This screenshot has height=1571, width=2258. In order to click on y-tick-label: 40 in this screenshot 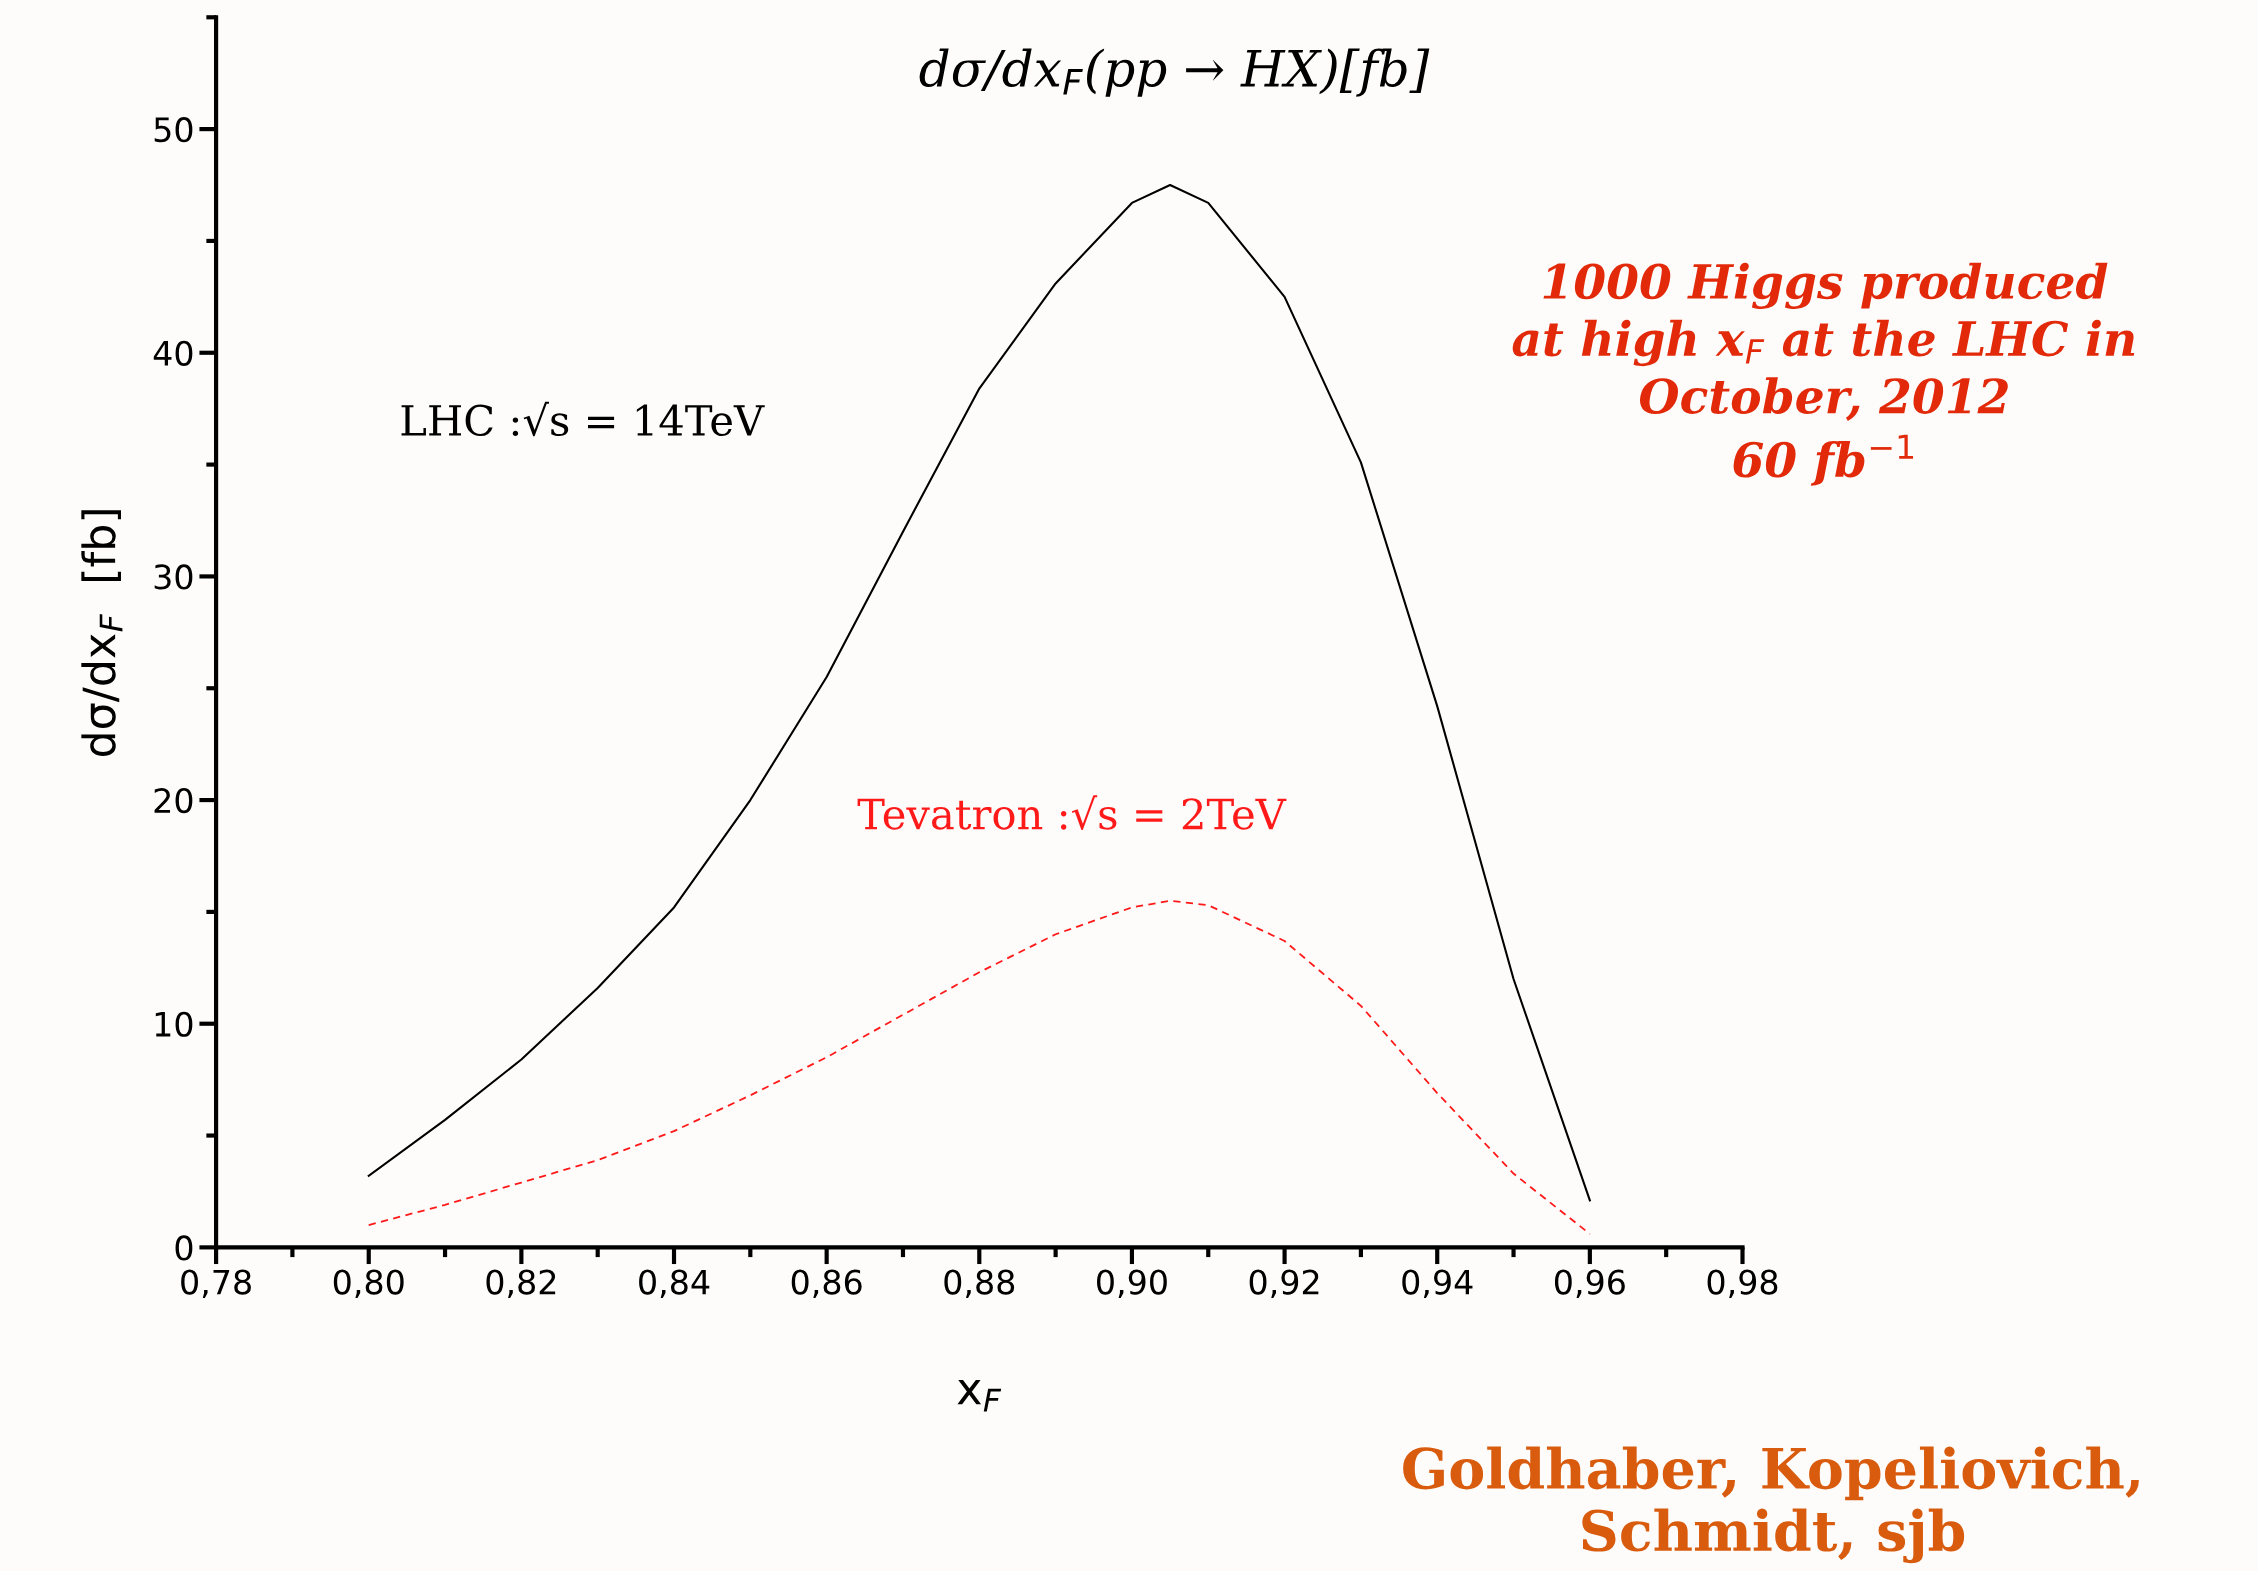, I will do `click(173, 353)`.